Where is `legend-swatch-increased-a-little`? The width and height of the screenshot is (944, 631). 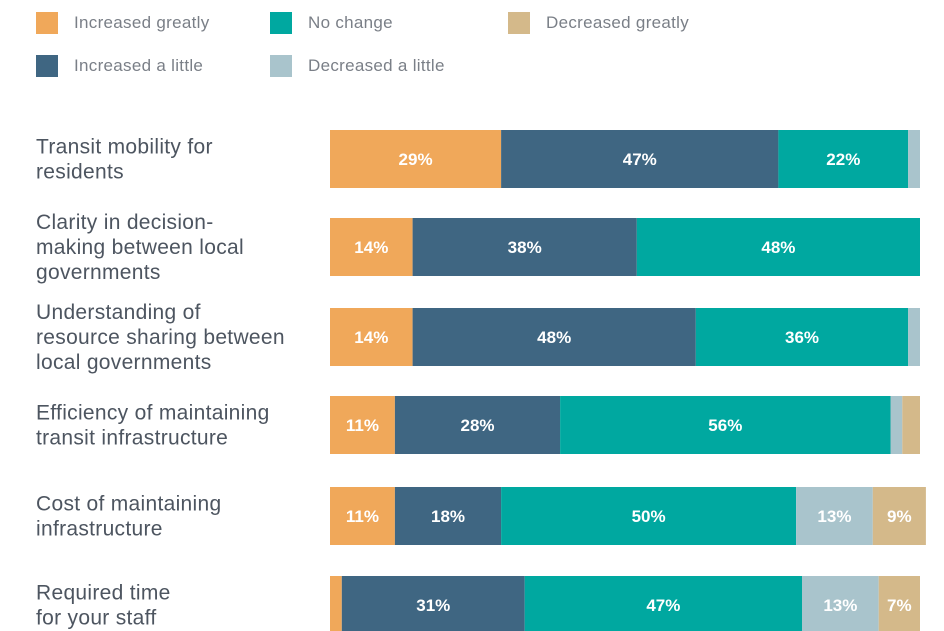
legend-swatch-increased-a-little is located at coordinates (47, 66).